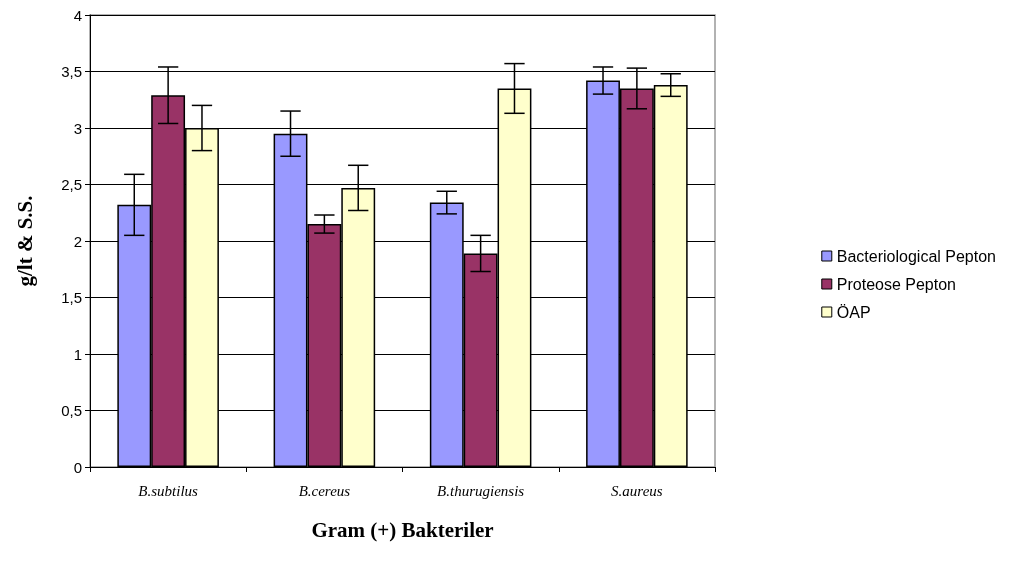 This screenshot has width=1011, height=568. Describe the element at coordinates (402, 529) in the screenshot. I see `x-axis-title: Gram (+) Bakteriler` at that location.